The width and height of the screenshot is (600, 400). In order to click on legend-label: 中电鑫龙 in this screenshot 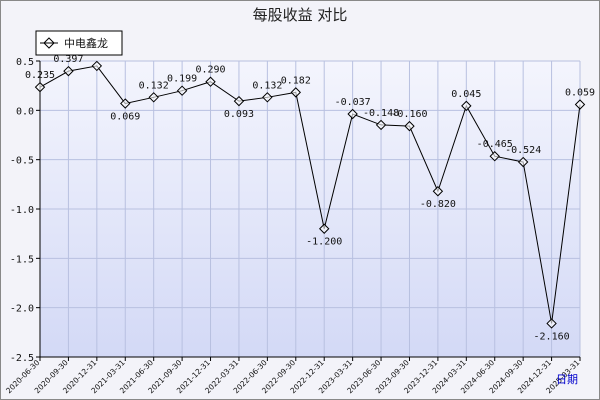, I will do `click(86, 43)`.